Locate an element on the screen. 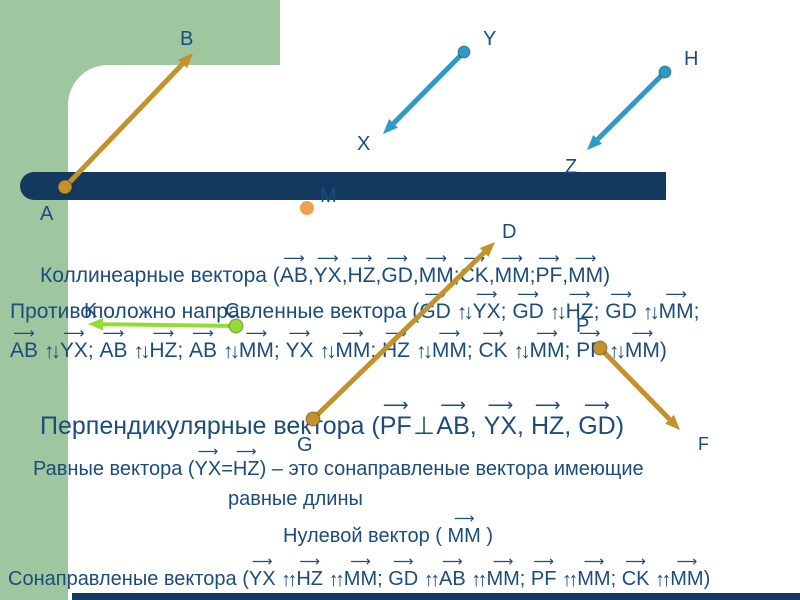 The image size is (800, 600). point-Y-dot is located at coordinates (464, 52).